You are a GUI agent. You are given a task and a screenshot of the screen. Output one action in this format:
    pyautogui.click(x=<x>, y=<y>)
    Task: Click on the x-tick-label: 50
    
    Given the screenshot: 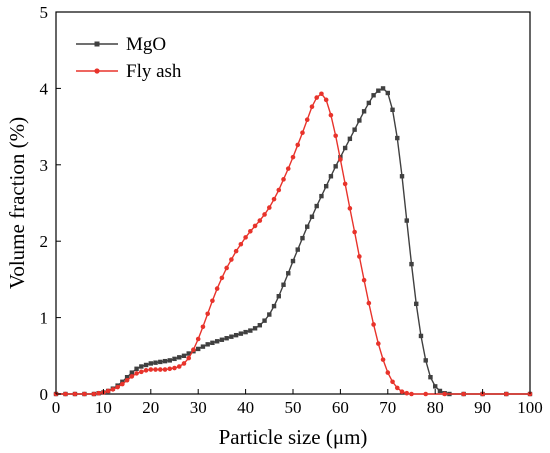 What is the action you would take?
    pyautogui.click(x=293, y=407)
    